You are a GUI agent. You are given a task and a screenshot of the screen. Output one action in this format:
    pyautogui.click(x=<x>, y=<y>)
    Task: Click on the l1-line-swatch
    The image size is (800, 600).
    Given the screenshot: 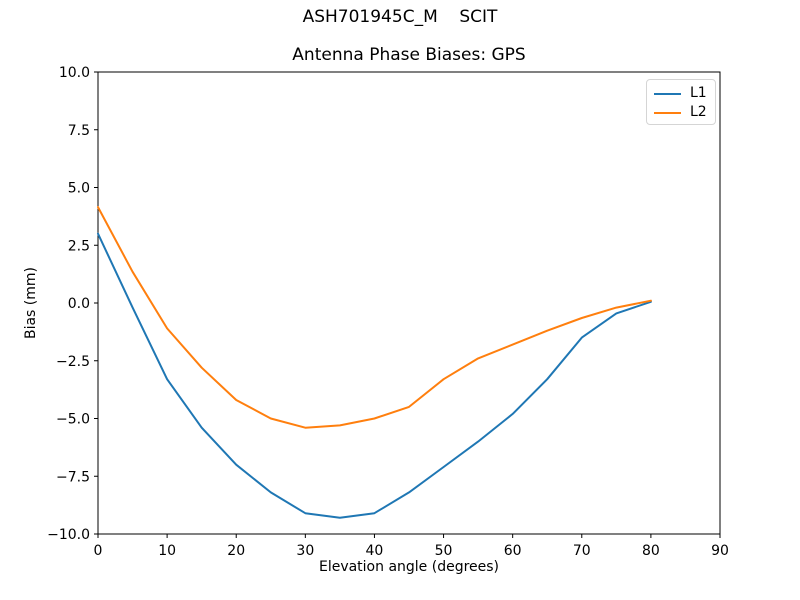 What is the action you would take?
    pyautogui.click(x=667, y=93)
    